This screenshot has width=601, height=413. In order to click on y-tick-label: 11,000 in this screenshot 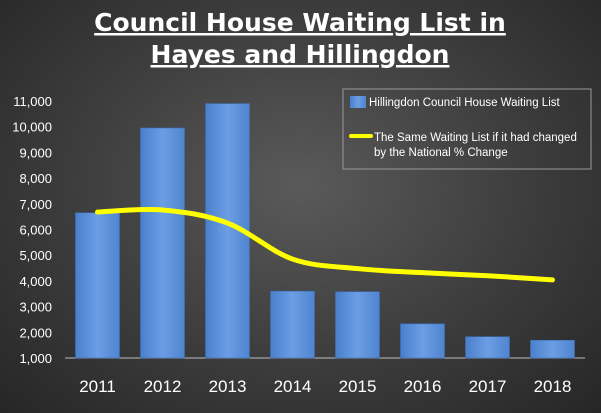, I will do `click(32, 101)`.